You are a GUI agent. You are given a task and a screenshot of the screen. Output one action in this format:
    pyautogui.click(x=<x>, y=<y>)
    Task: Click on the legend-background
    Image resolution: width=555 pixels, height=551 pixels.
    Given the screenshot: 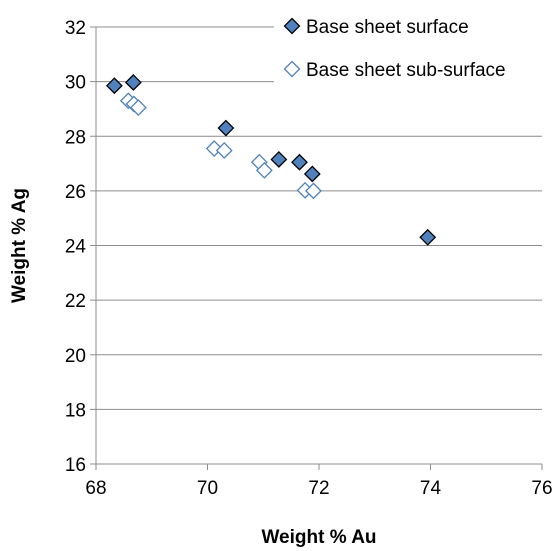 What is the action you would take?
    pyautogui.click(x=409, y=49)
    